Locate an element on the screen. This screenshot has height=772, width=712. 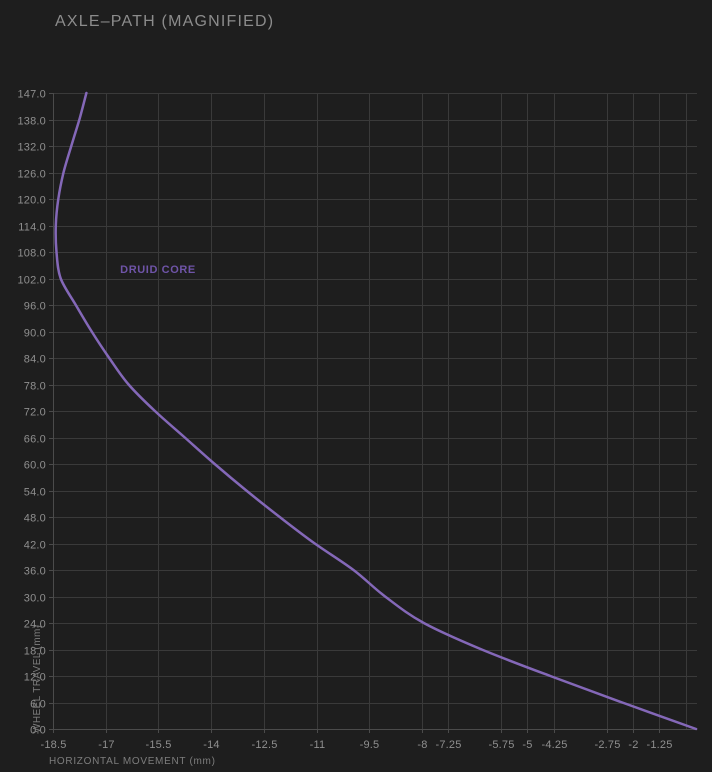
y-tick-label: 72.0 is located at coordinates (35, 413).